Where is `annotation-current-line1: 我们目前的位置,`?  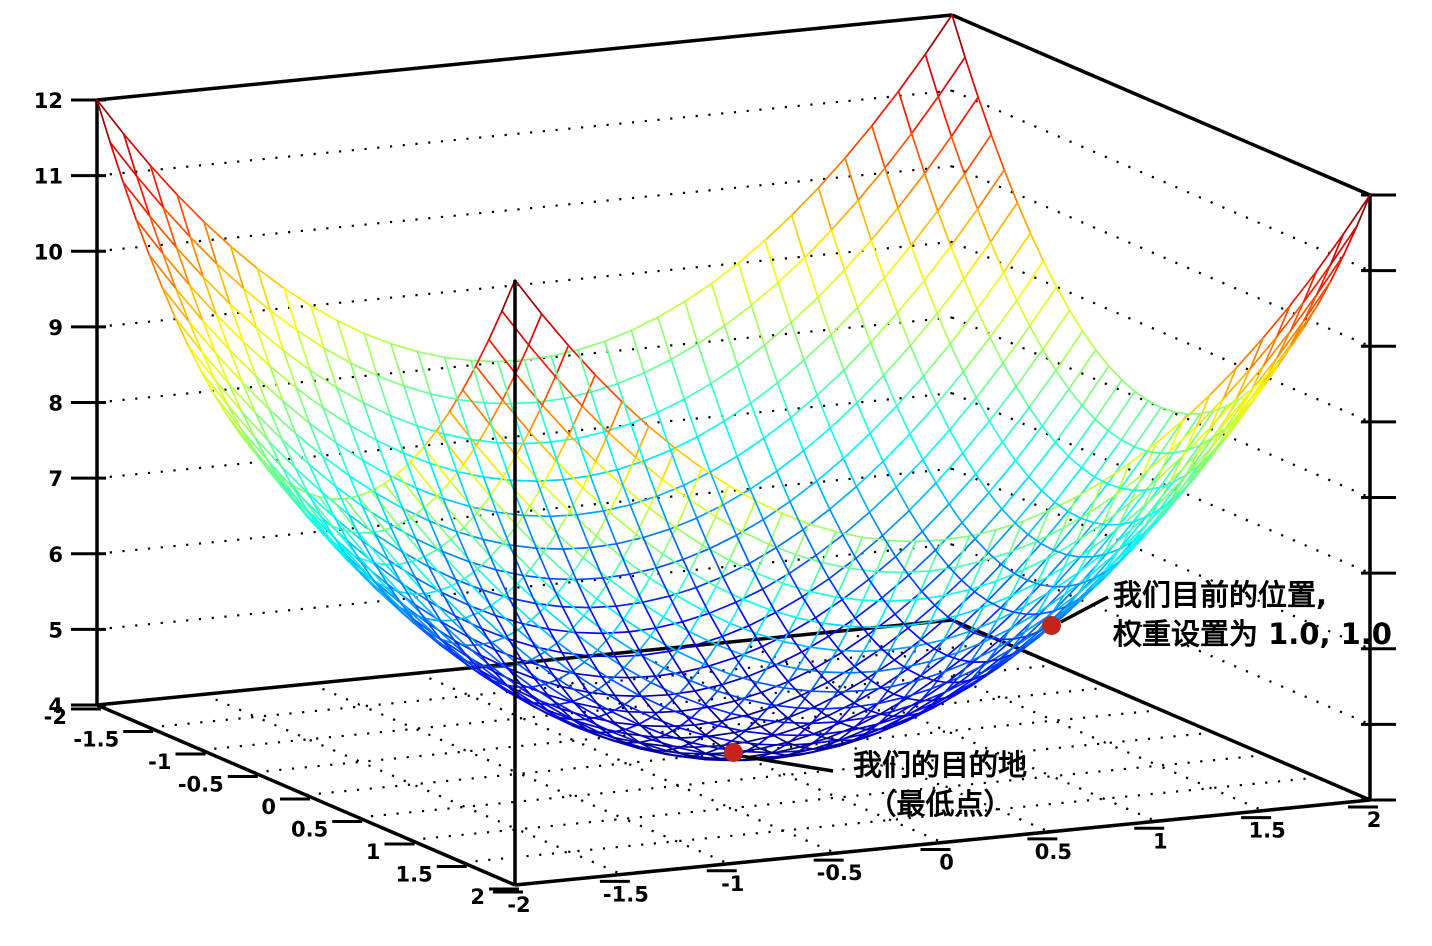
annotation-current-line1: 我们目前的位置, is located at coordinates (1220, 595).